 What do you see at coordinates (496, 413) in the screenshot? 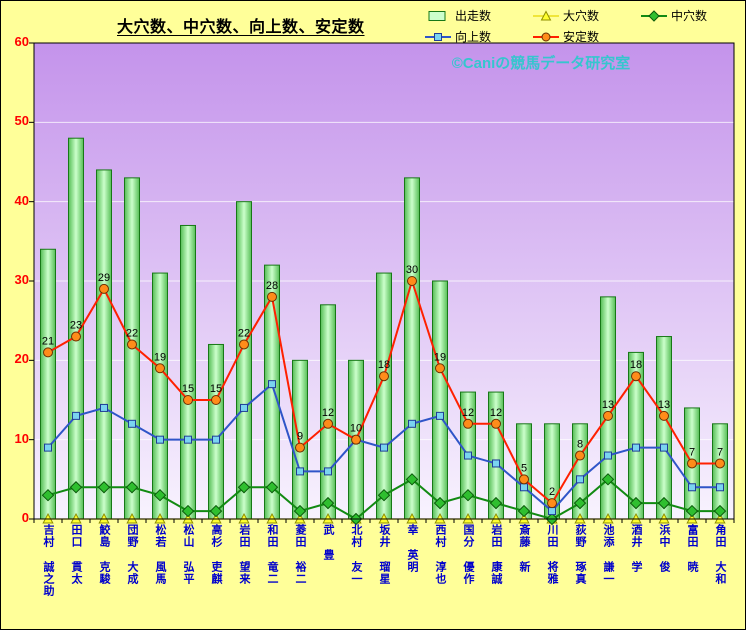
I see `data-label-stability-16: 12` at bounding box center [496, 413].